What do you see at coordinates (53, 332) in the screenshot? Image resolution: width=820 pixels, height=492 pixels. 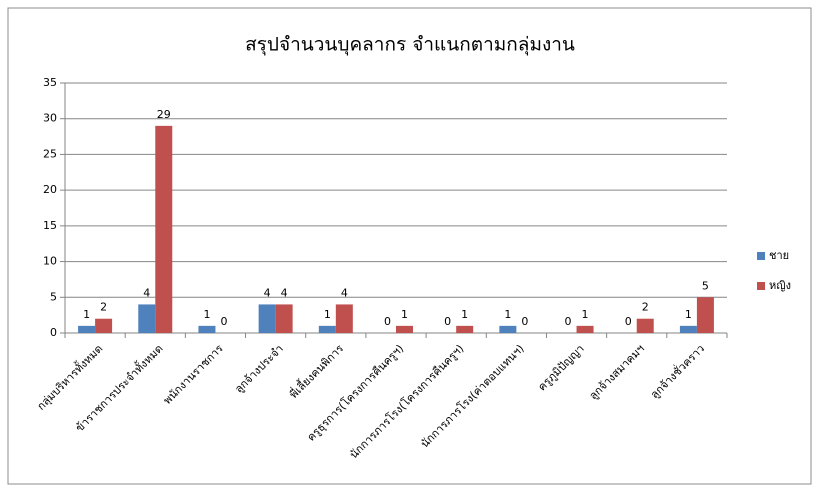 I see `y-tick-label: 0` at bounding box center [53, 332].